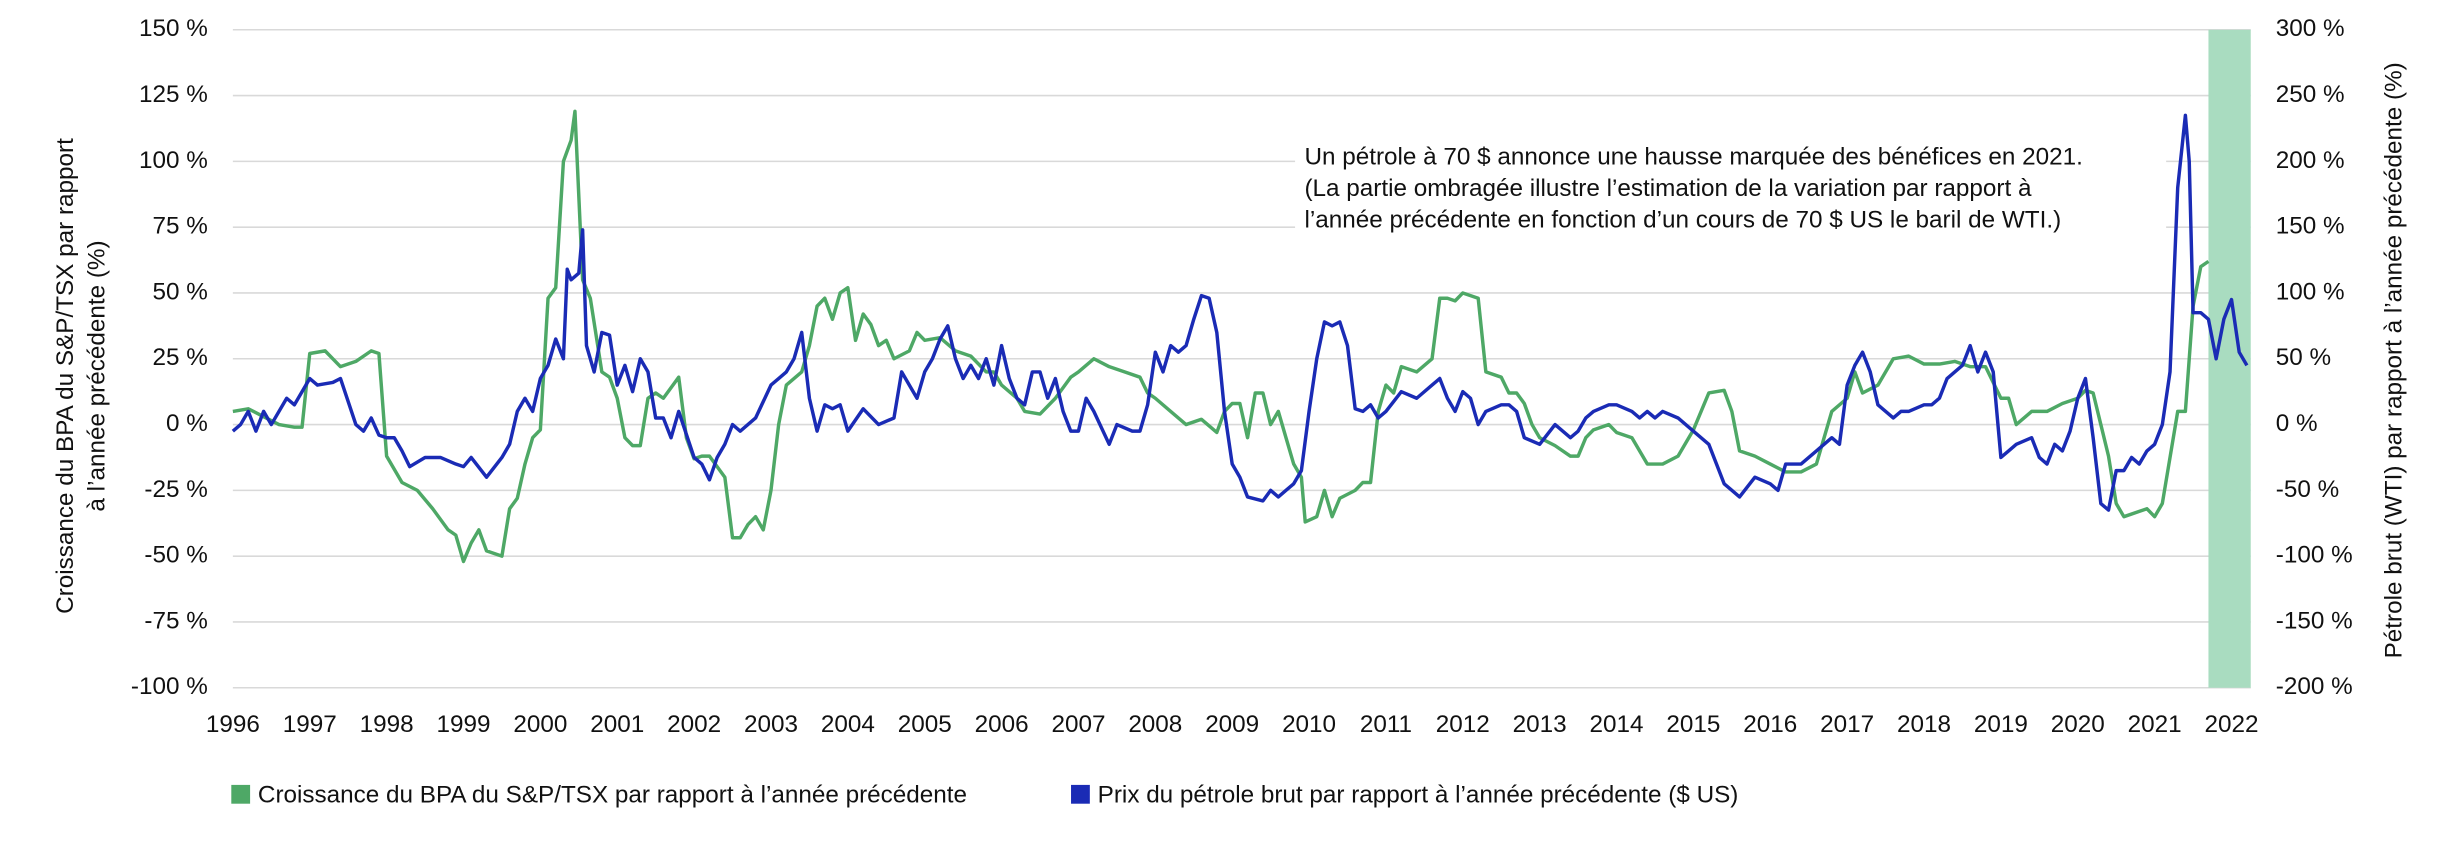 This screenshot has width=2446, height=846. I want to click on x-tick-label: 2011, so click(1386, 724).